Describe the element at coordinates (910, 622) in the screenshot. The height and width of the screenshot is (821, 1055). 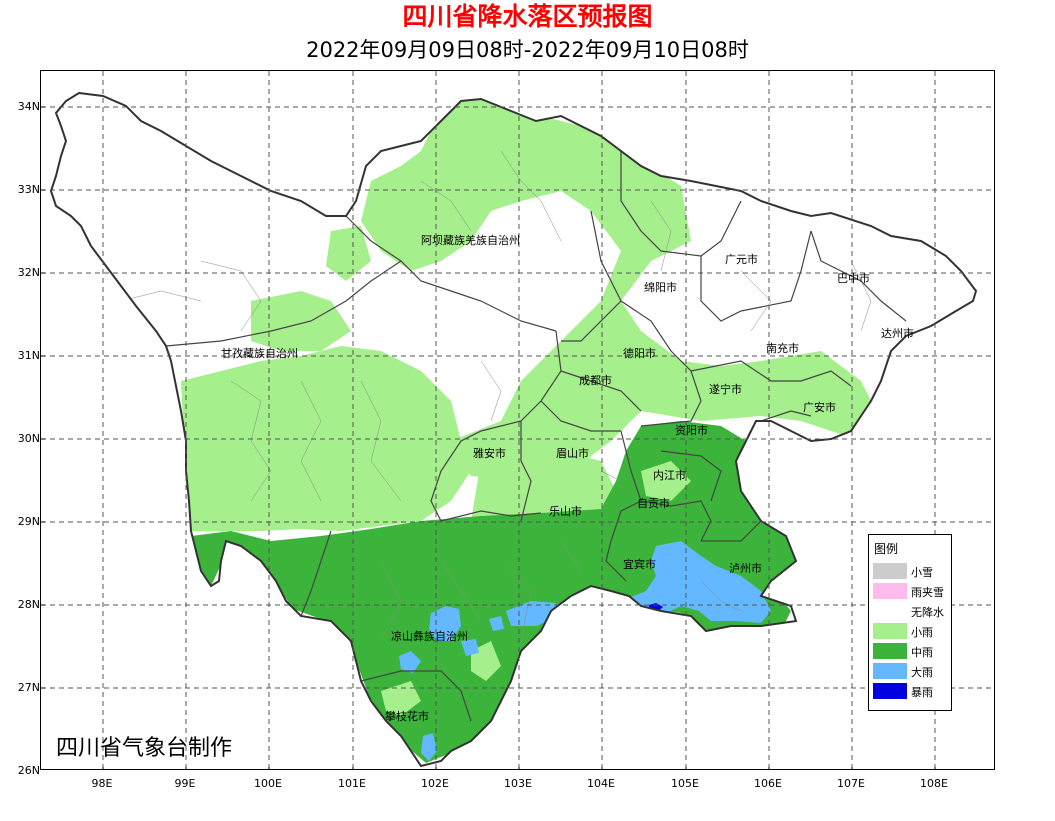
I see `legend-box: 图例 小雪 雨夹雪 无降水 小雨 中雨 大雨 暴雨` at that location.